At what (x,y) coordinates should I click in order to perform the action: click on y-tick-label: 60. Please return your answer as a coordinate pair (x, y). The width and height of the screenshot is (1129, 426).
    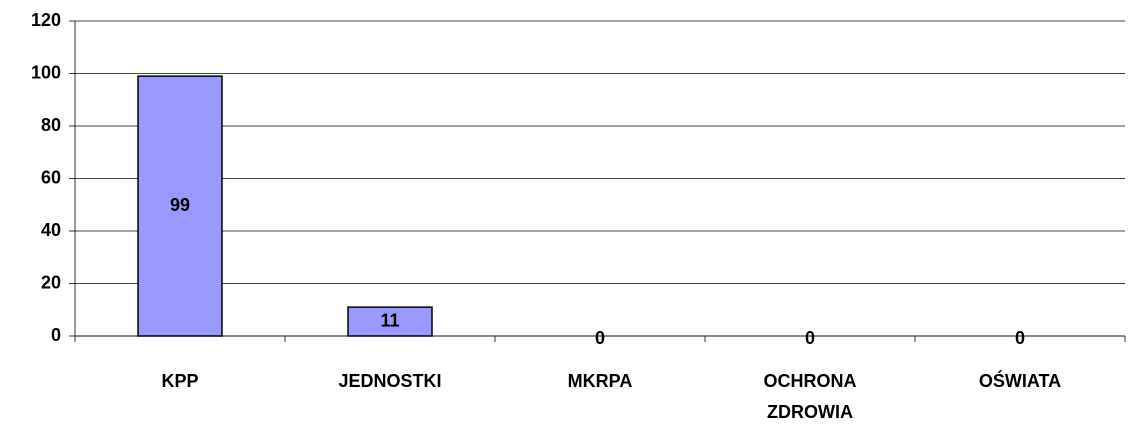
    Looking at the image, I should click on (51, 177).